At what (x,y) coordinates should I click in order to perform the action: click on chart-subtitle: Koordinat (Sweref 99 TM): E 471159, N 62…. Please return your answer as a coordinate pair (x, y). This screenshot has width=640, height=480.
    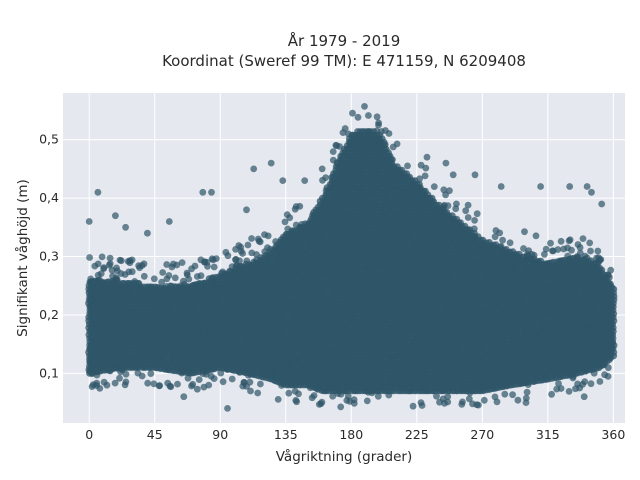
    Looking at the image, I should click on (344, 61).